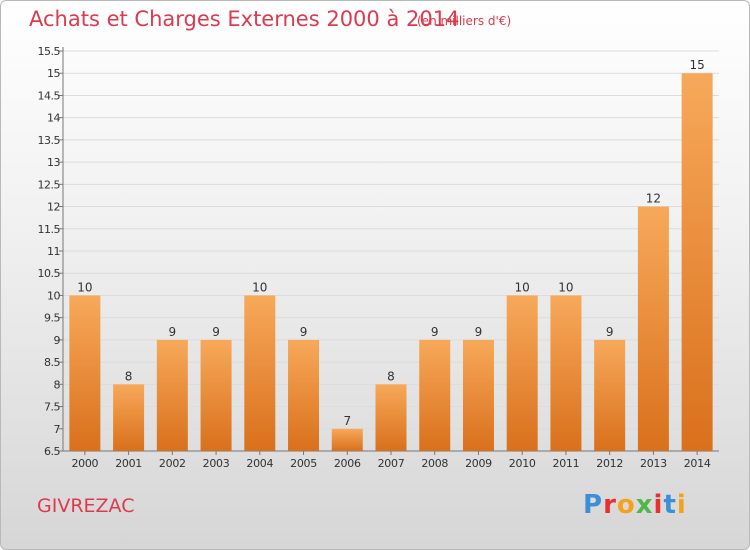 This screenshot has height=550, width=750. What do you see at coordinates (244, 19) in the screenshot?
I see `chart-title: Achats et Charges Externes 2000 à 2014` at bounding box center [244, 19].